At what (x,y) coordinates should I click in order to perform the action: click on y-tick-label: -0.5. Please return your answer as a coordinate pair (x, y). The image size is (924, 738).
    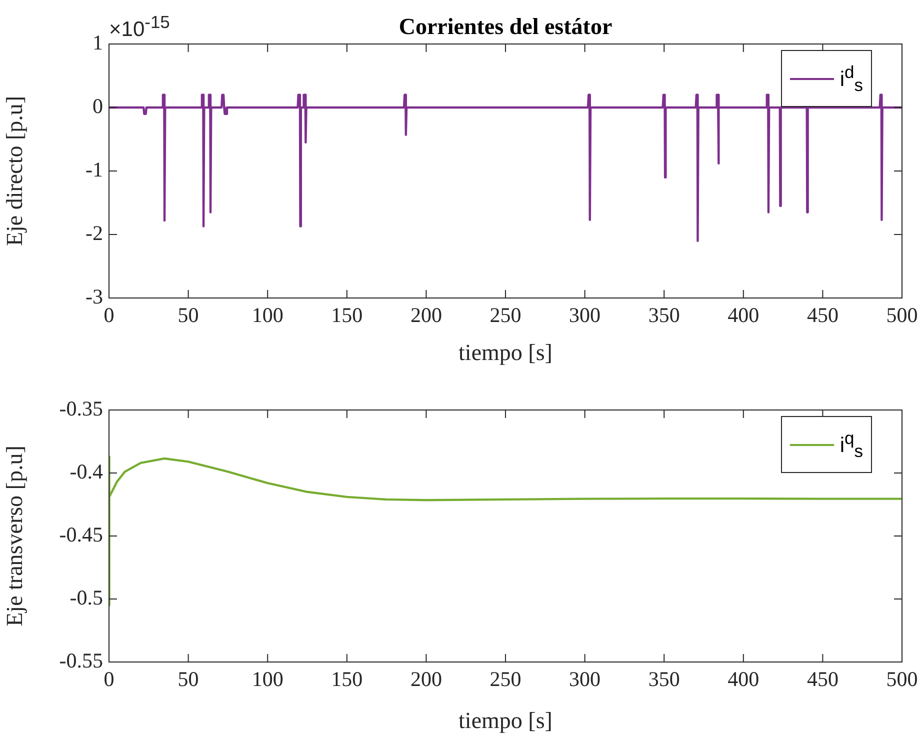
    Looking at the image, I should click on (86, 598).